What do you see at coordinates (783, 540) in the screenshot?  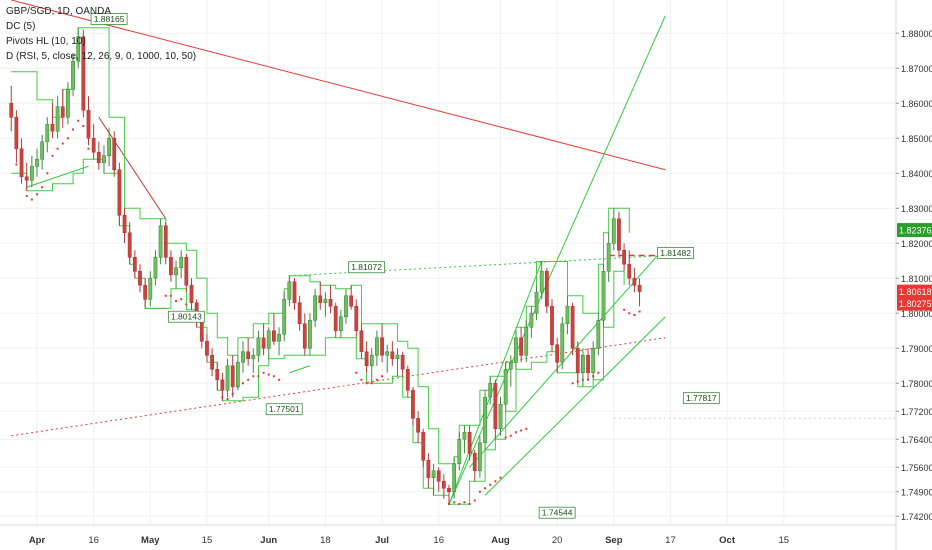 I see `time-tick-label: 15` at bounding box center [783, 540].